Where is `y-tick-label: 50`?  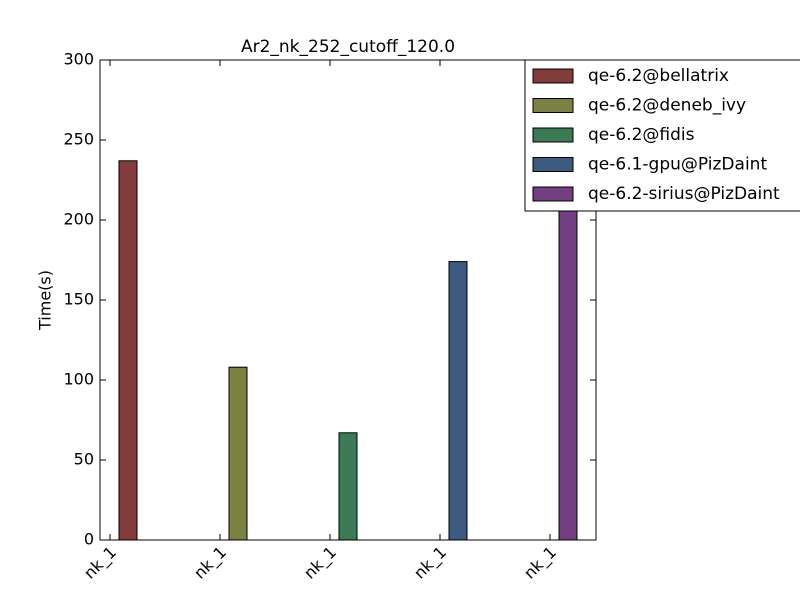
y-tick-label: 50 is located at coordinates (84, 459).